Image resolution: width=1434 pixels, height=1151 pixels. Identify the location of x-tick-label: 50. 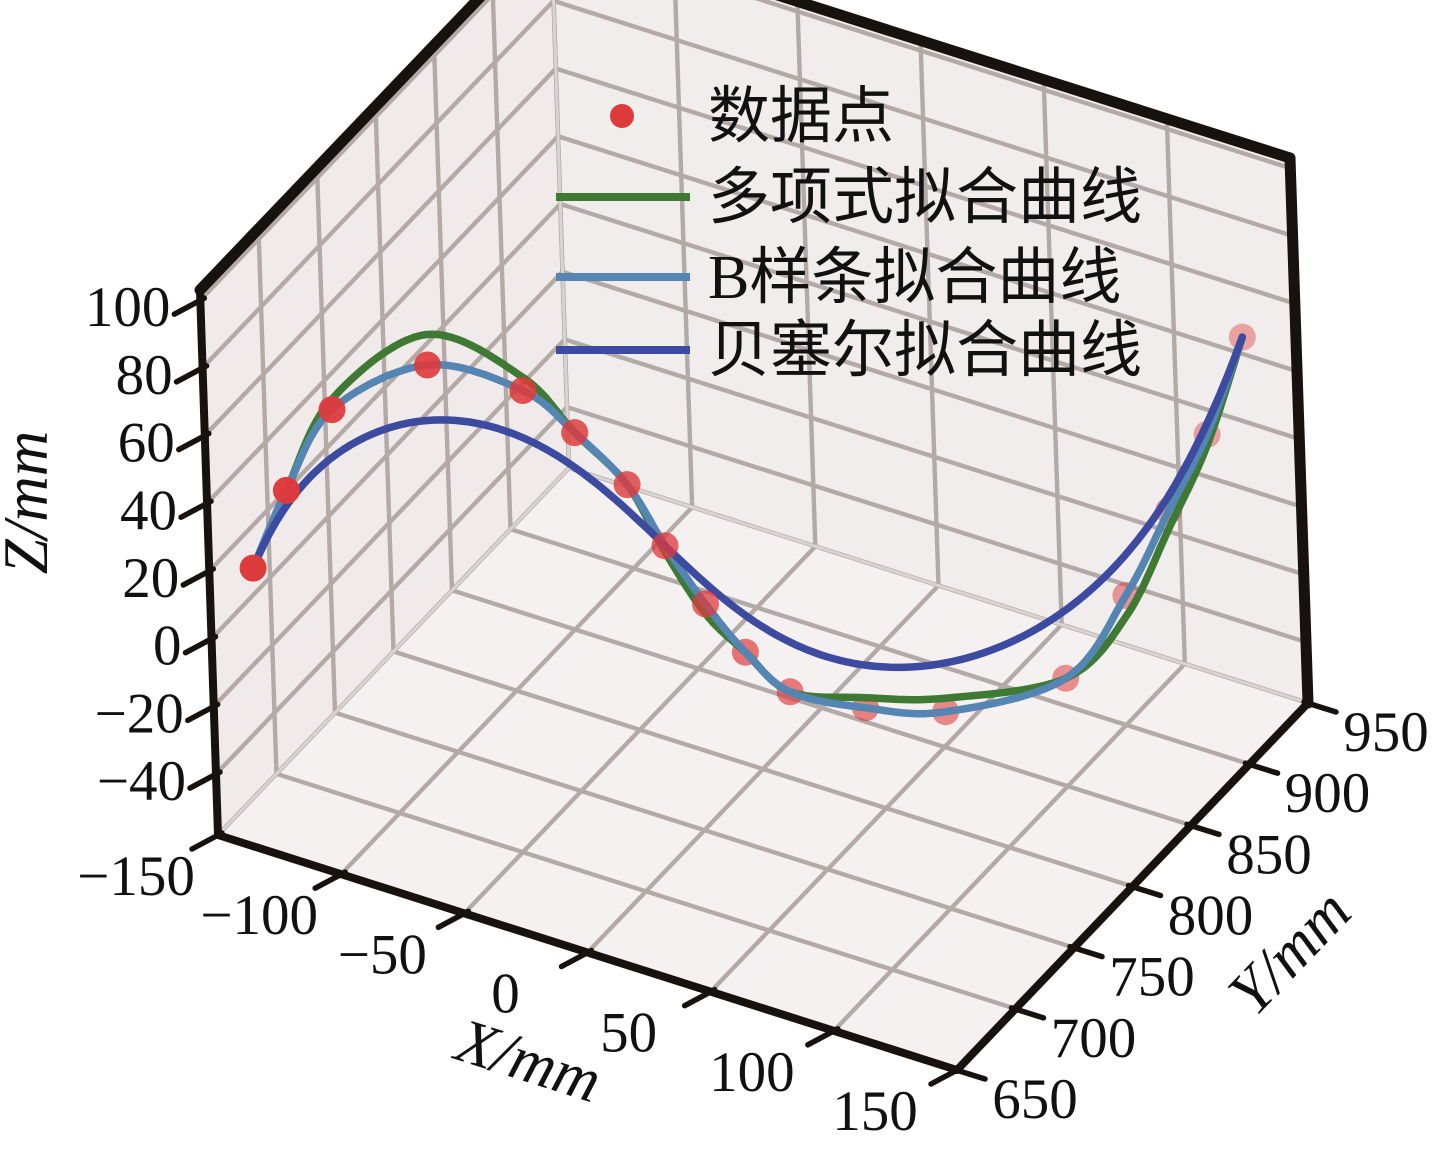
(628, 1033).